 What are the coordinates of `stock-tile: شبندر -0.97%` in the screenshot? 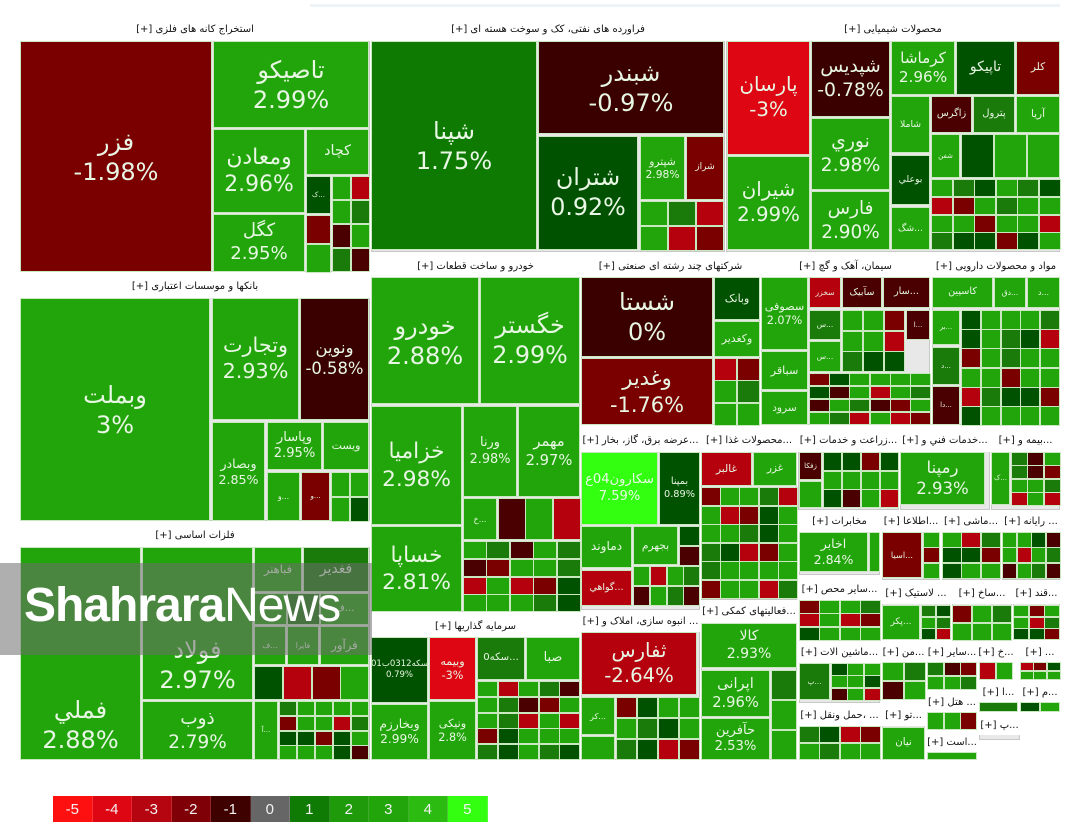 It's located at (631, 87).